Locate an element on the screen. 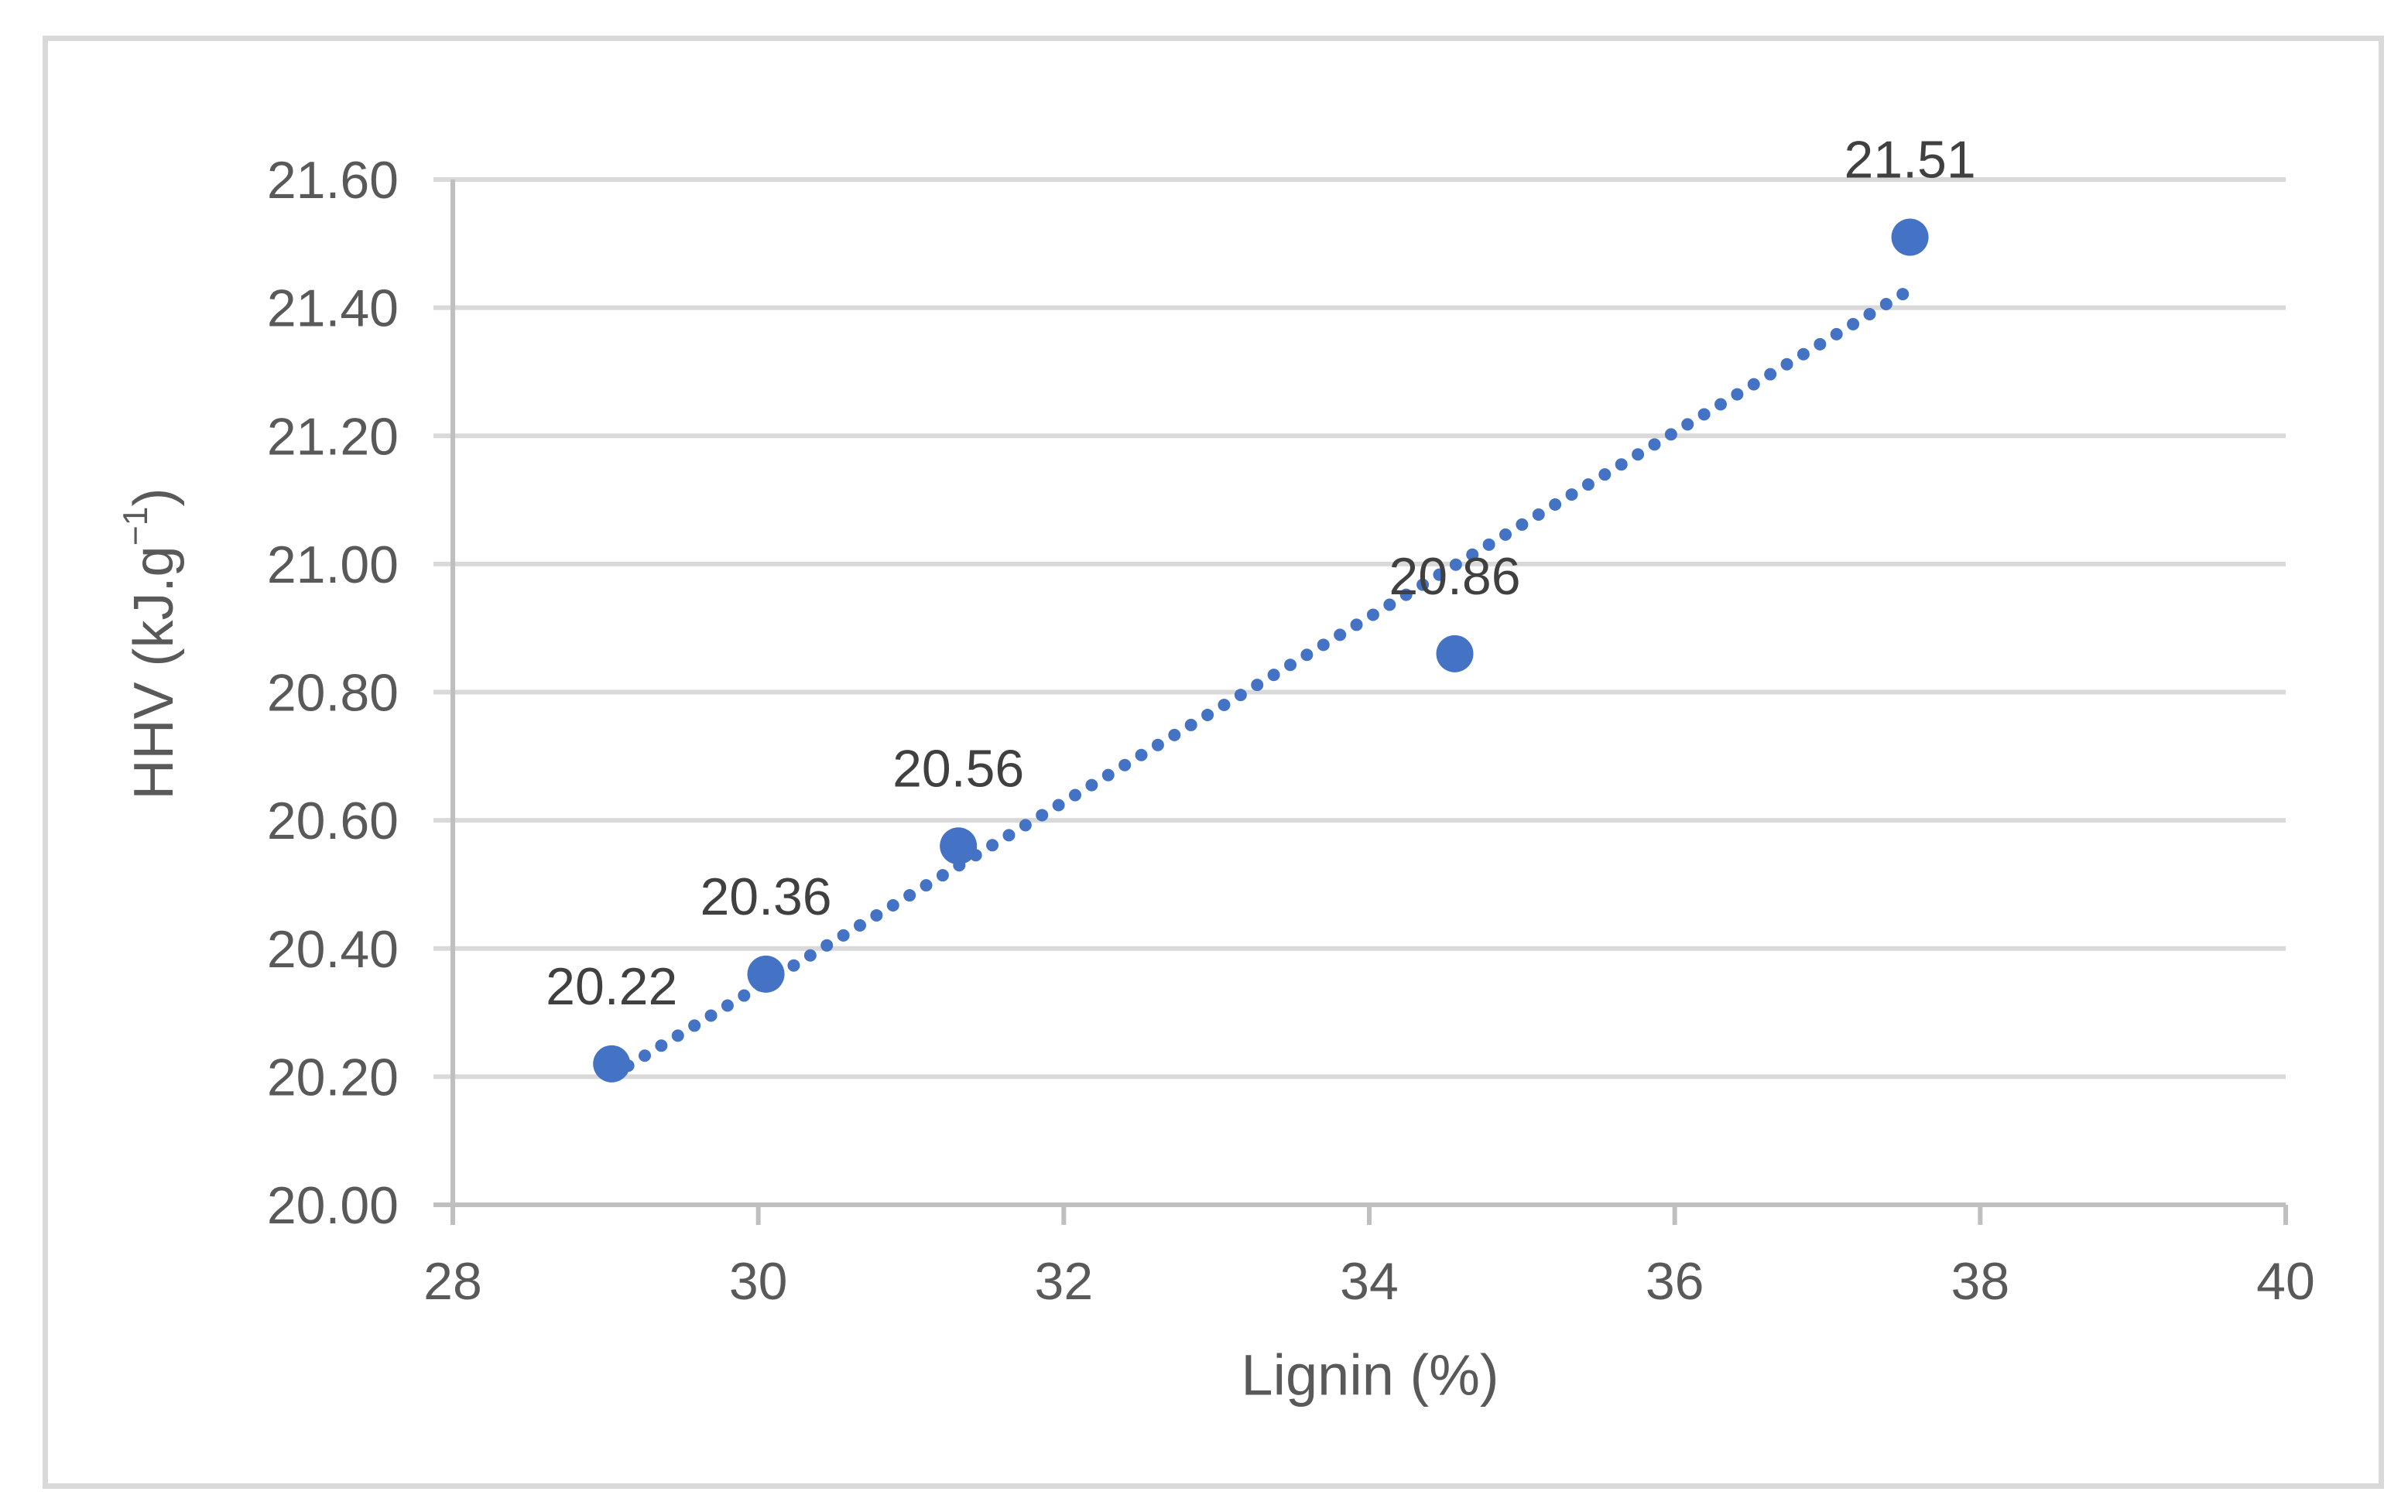 This screenshot has height=1512, width=2408. data-point-label: 20.86 is located at coordinates (1454, 576).